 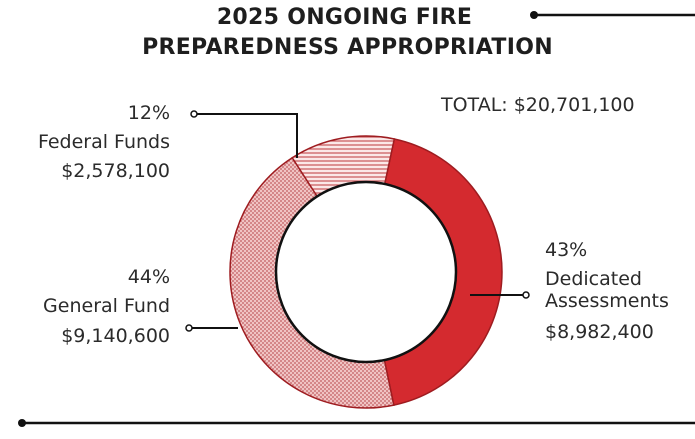 I want to click on dedicated-percent-label: 43%, so click(x=566, y=250).